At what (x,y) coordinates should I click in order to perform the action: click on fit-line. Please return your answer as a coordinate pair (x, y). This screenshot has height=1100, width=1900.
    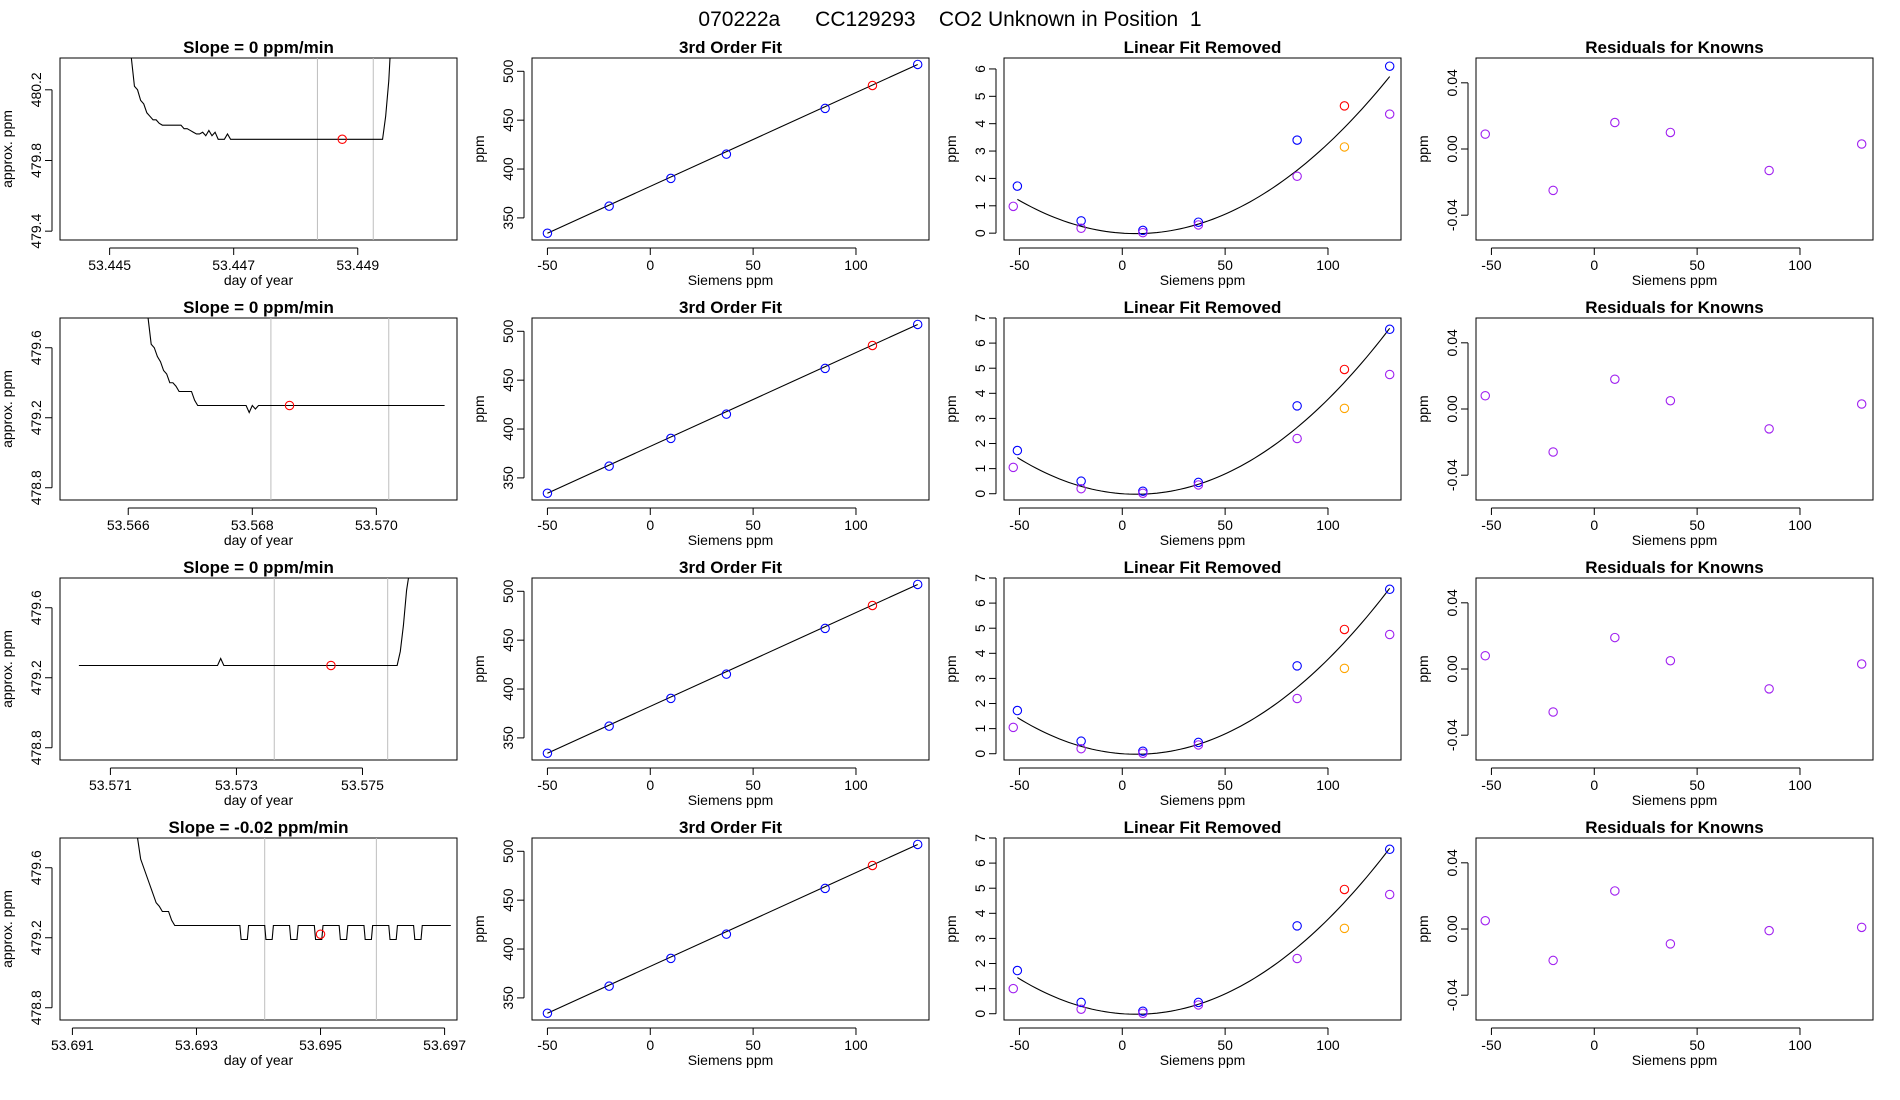
    Looking at the image, I should click on (732, 928).